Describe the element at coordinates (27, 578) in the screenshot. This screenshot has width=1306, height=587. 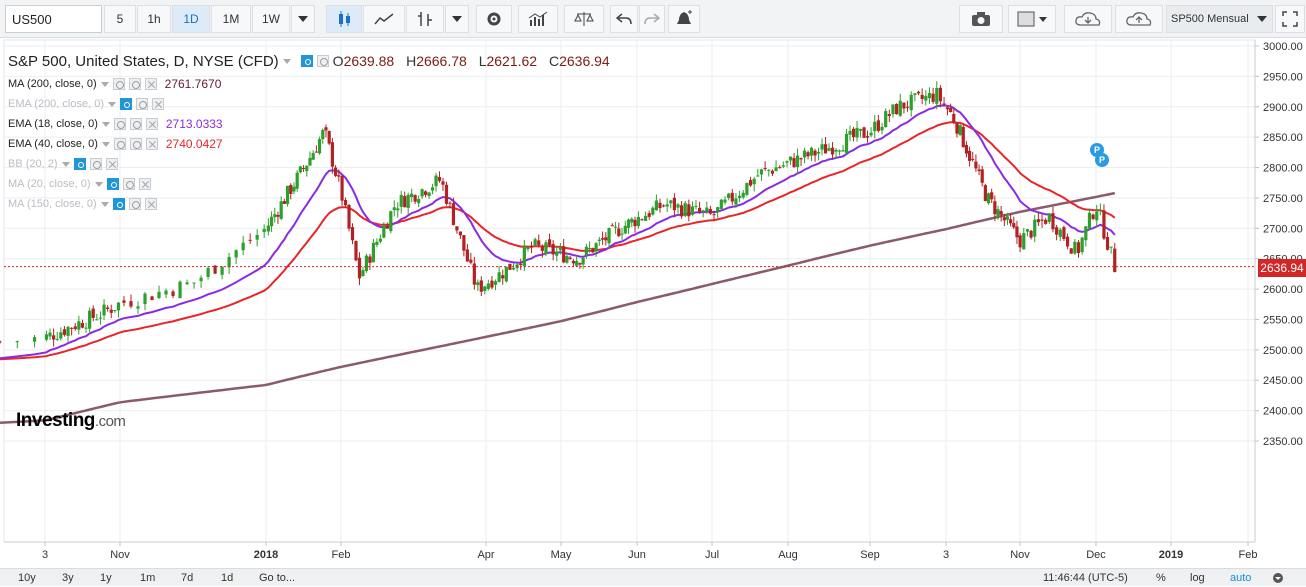
I see `range-10y-button: 10y` at that location.